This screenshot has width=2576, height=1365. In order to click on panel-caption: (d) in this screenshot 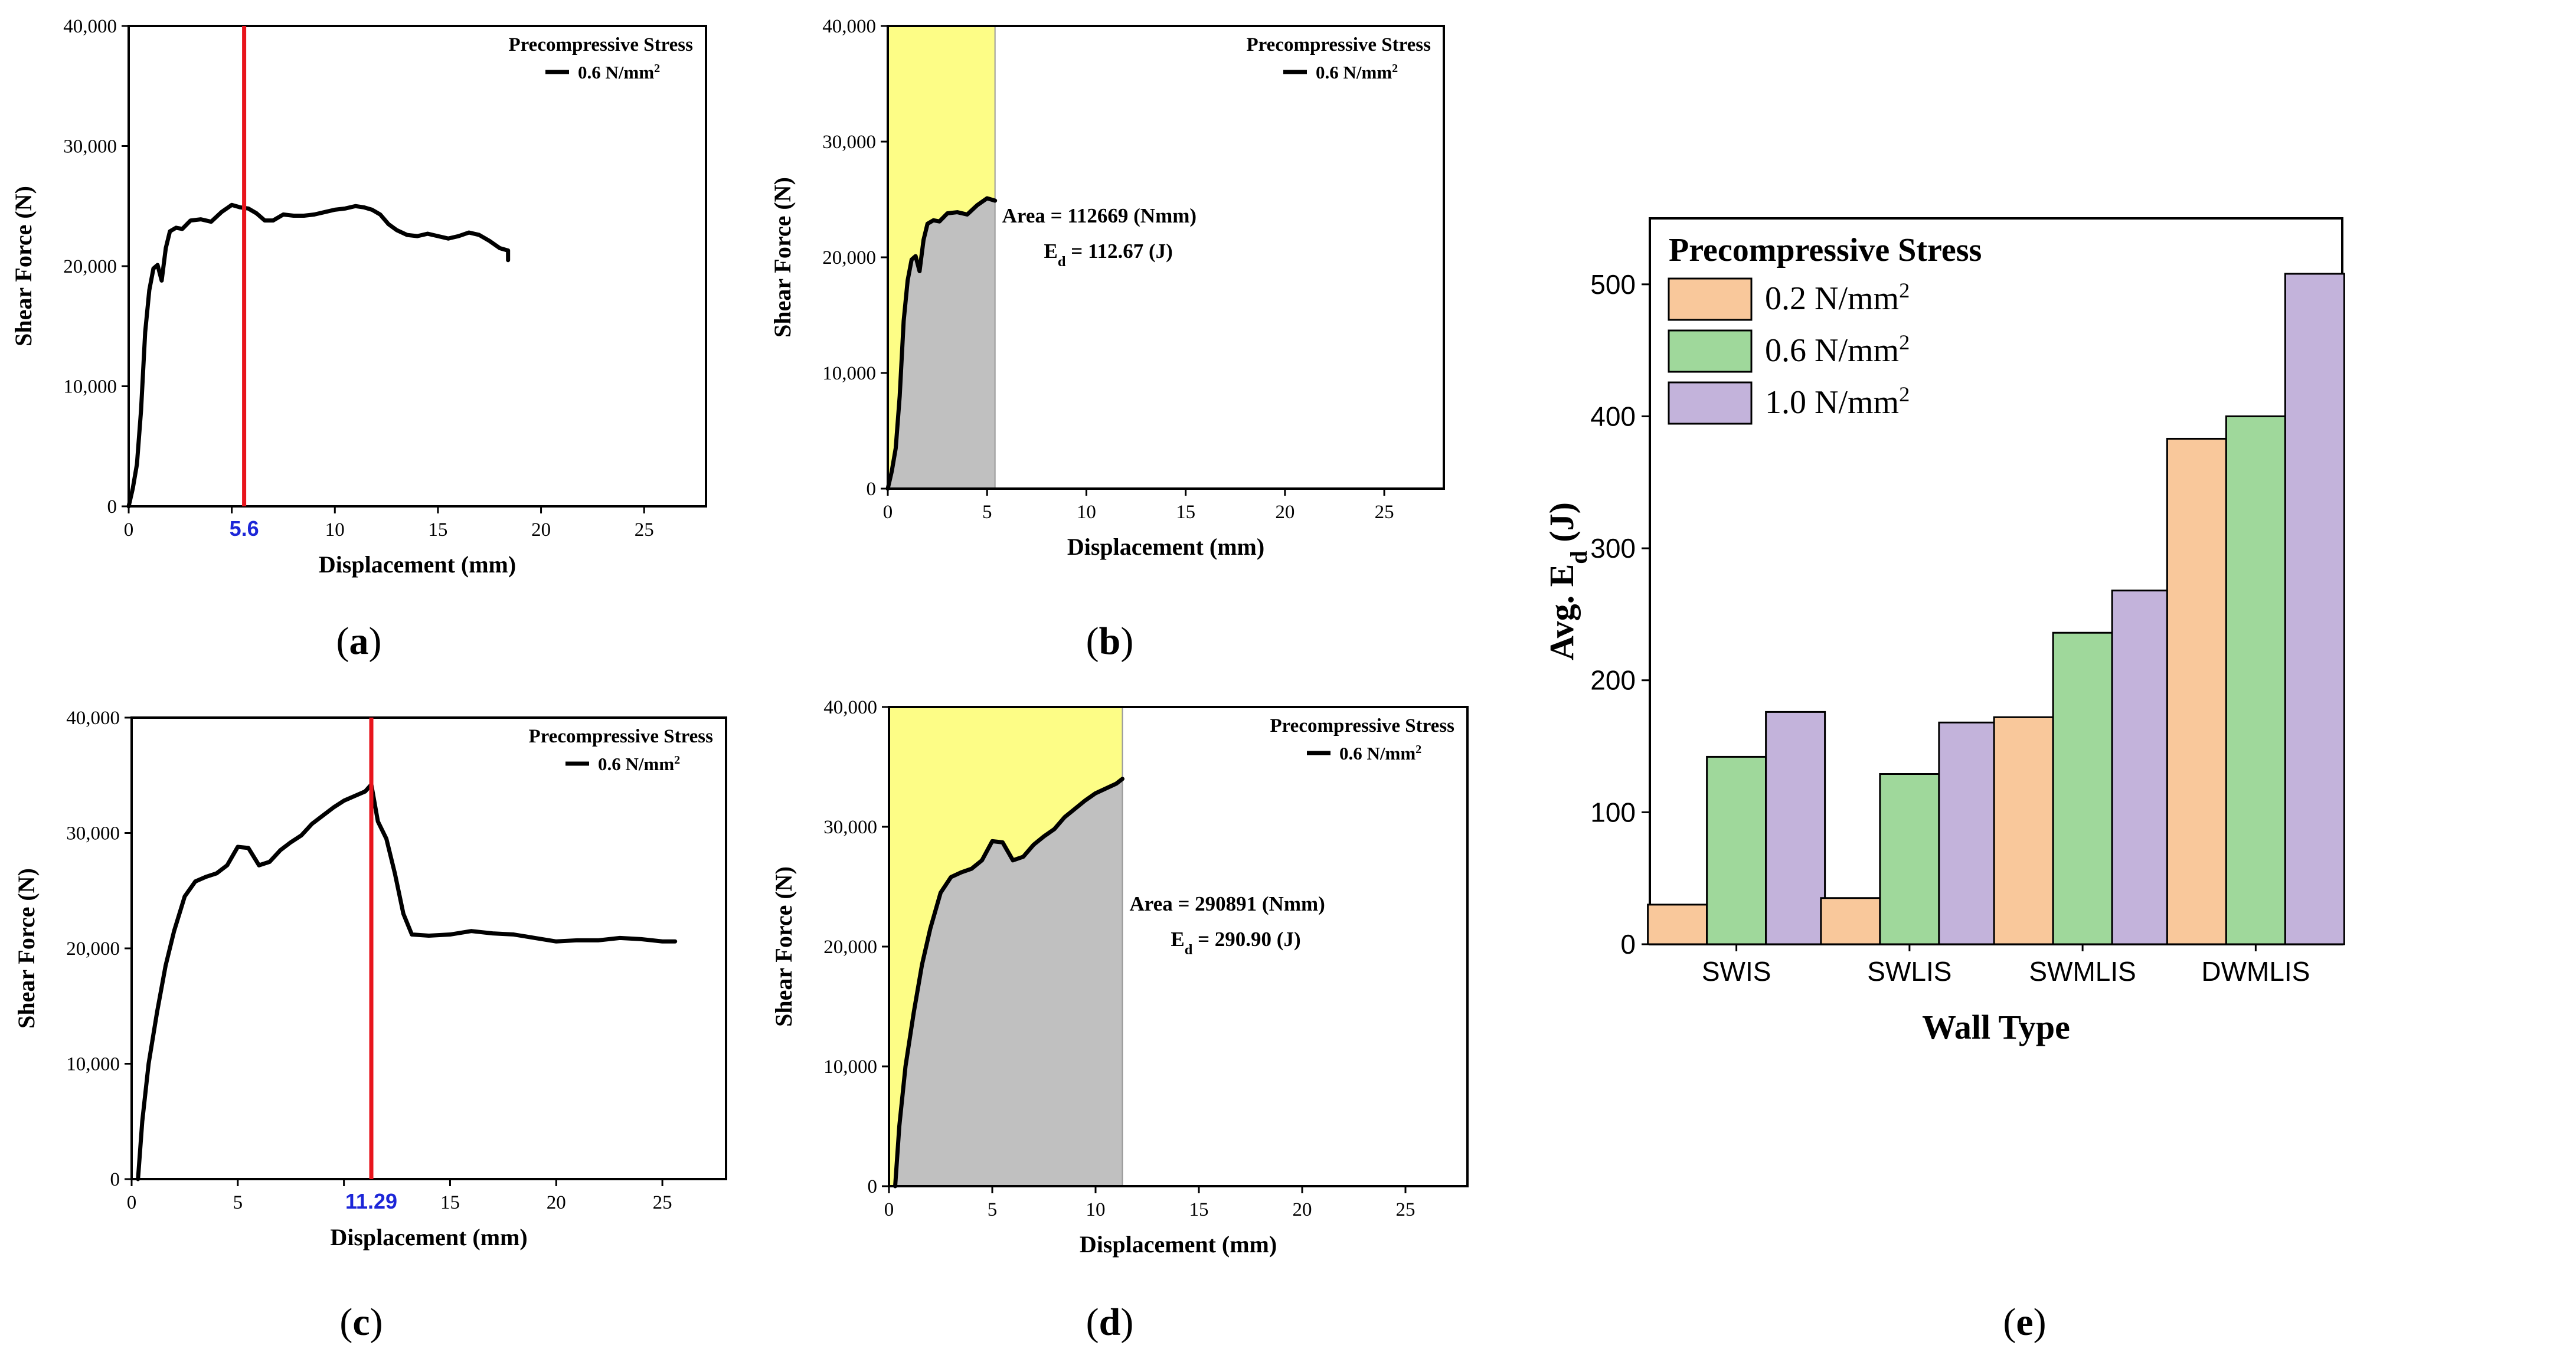, I will do `click(1110, 1322)`.